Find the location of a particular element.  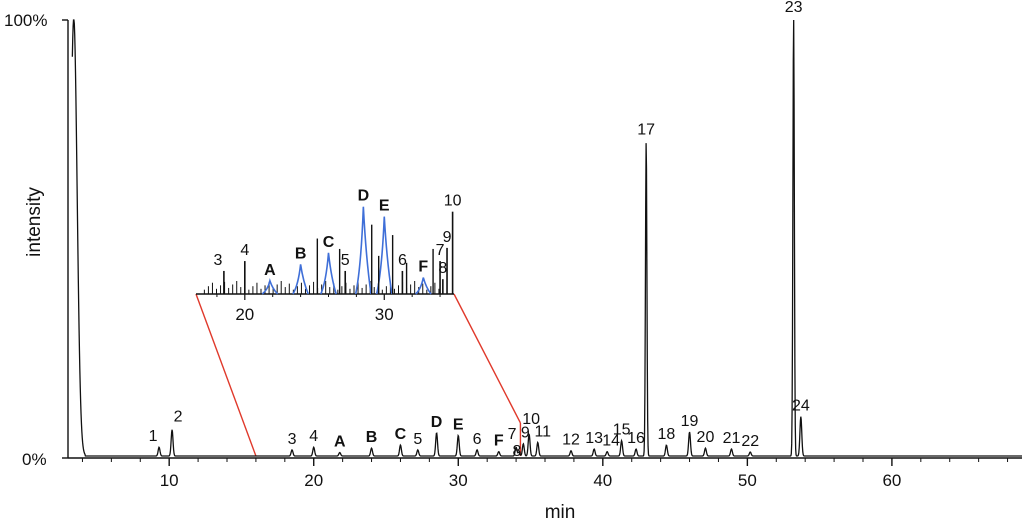

peak-label-14: 14 is located at coordinates (611, 441).